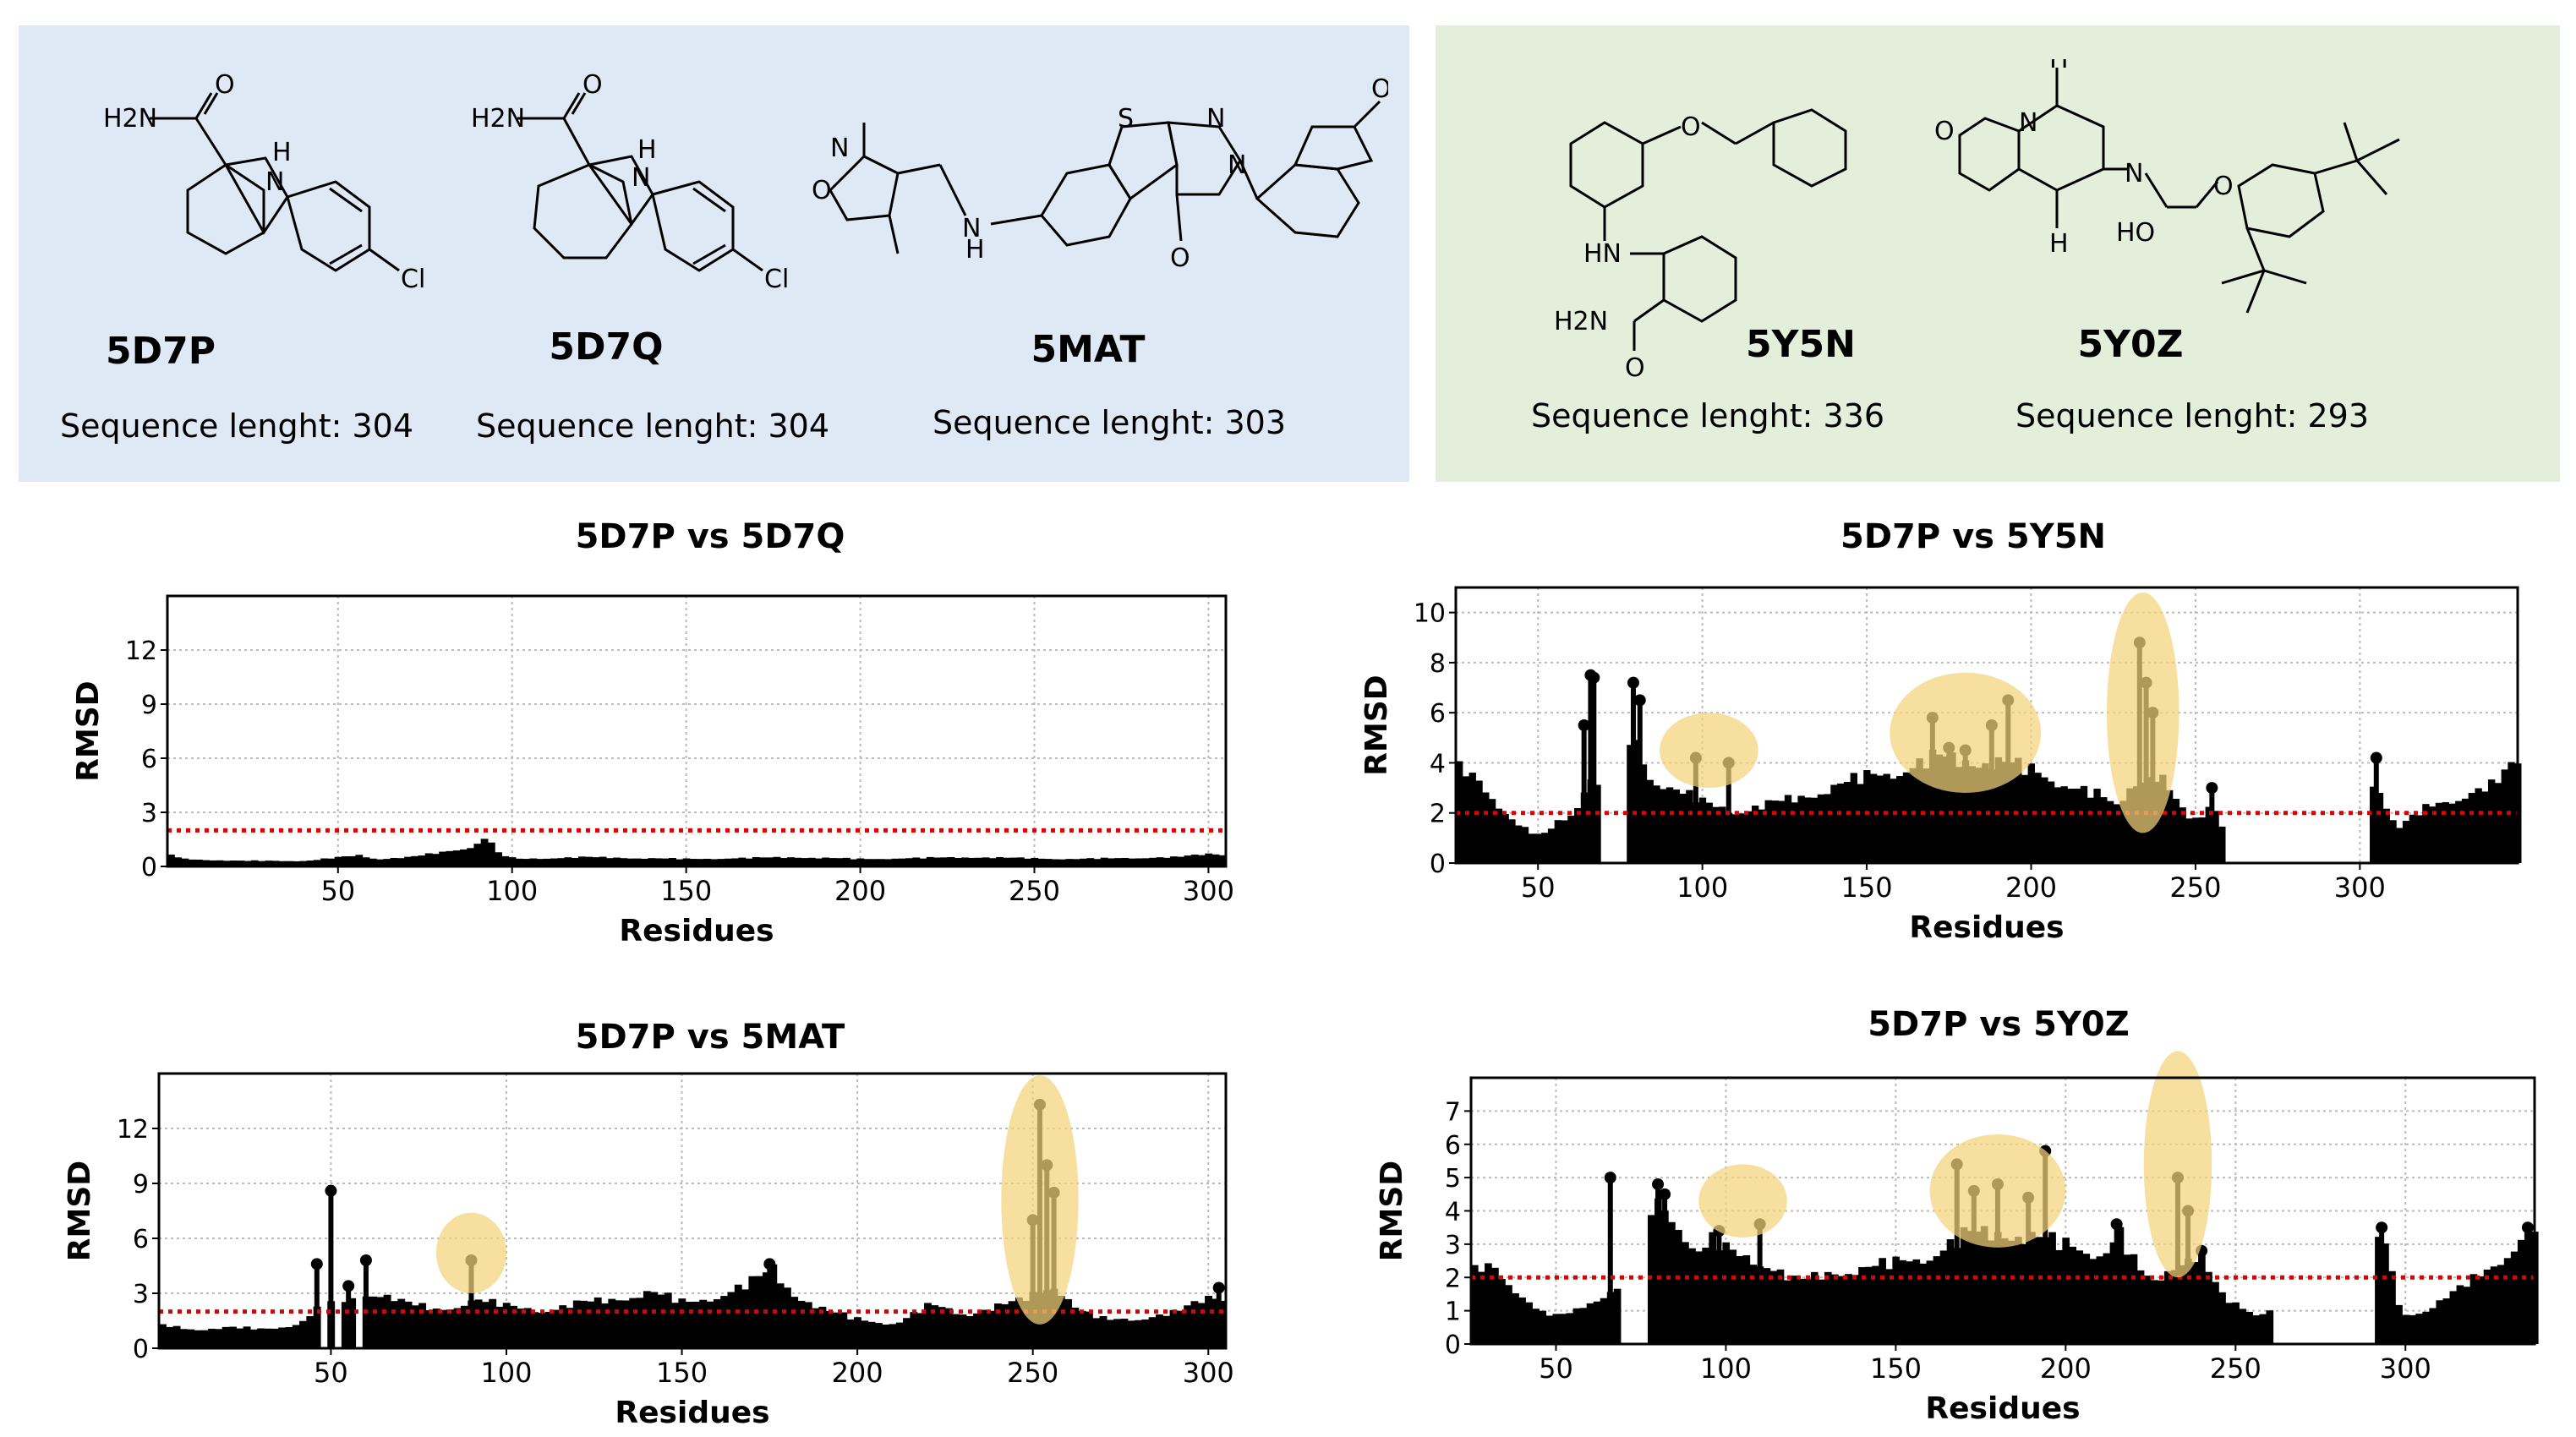 The height and width of the screenshot is (1437, 2576). I want to click on rmsd-spike-marker, so click(1633, 683).